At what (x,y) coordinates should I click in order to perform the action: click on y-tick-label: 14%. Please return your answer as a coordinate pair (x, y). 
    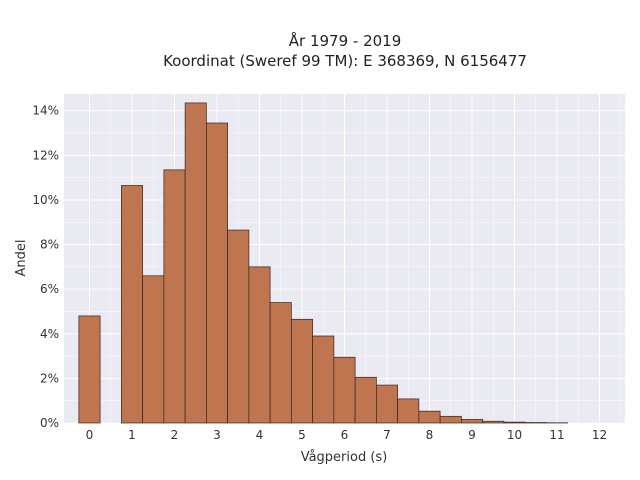
    Looking at the image, I should click on (45, 111).